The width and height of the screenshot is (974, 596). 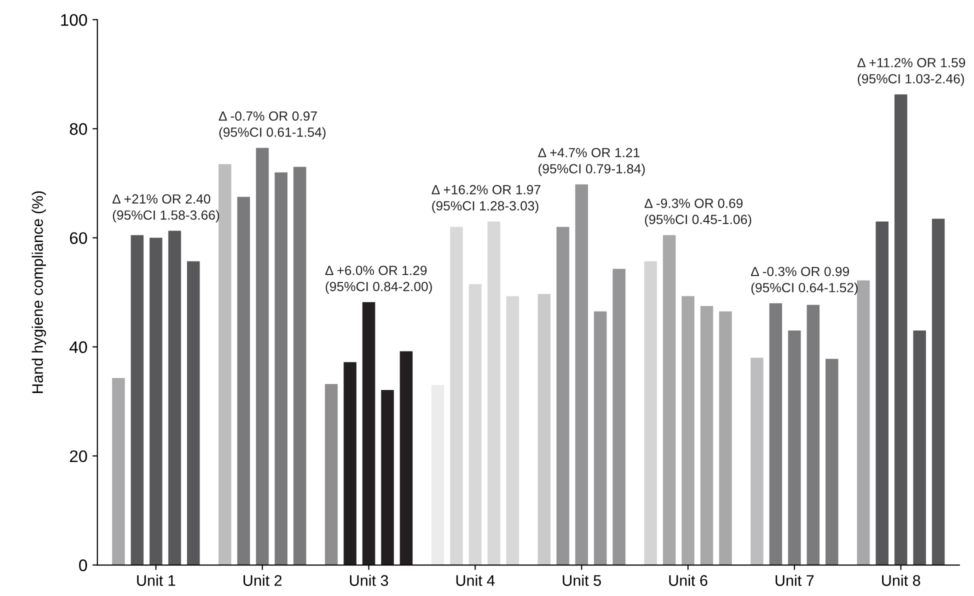 What do you see at coordinates (911, 72) in the screenshot?
I see `annotation: Δ +11.2% OR 1.59 (95%CI 1.03-2.46)` at bounding box center [911, 72].